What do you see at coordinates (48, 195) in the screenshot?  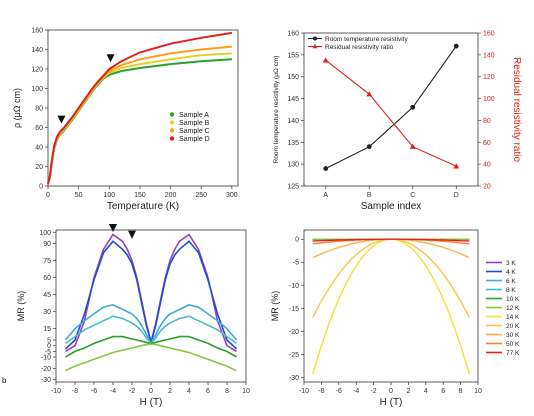 I see `temp-x-tick-label: 0` at bounding box center [48, 195].